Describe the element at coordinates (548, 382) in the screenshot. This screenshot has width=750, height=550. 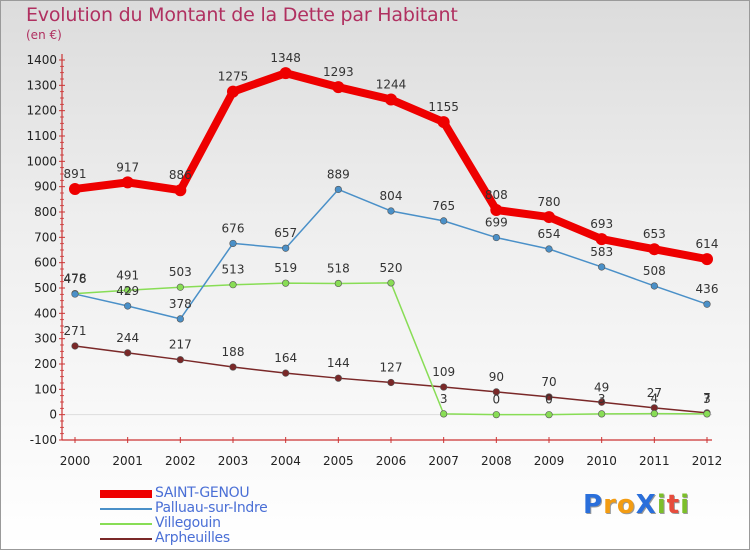
I see `data-label: 70` at that location.